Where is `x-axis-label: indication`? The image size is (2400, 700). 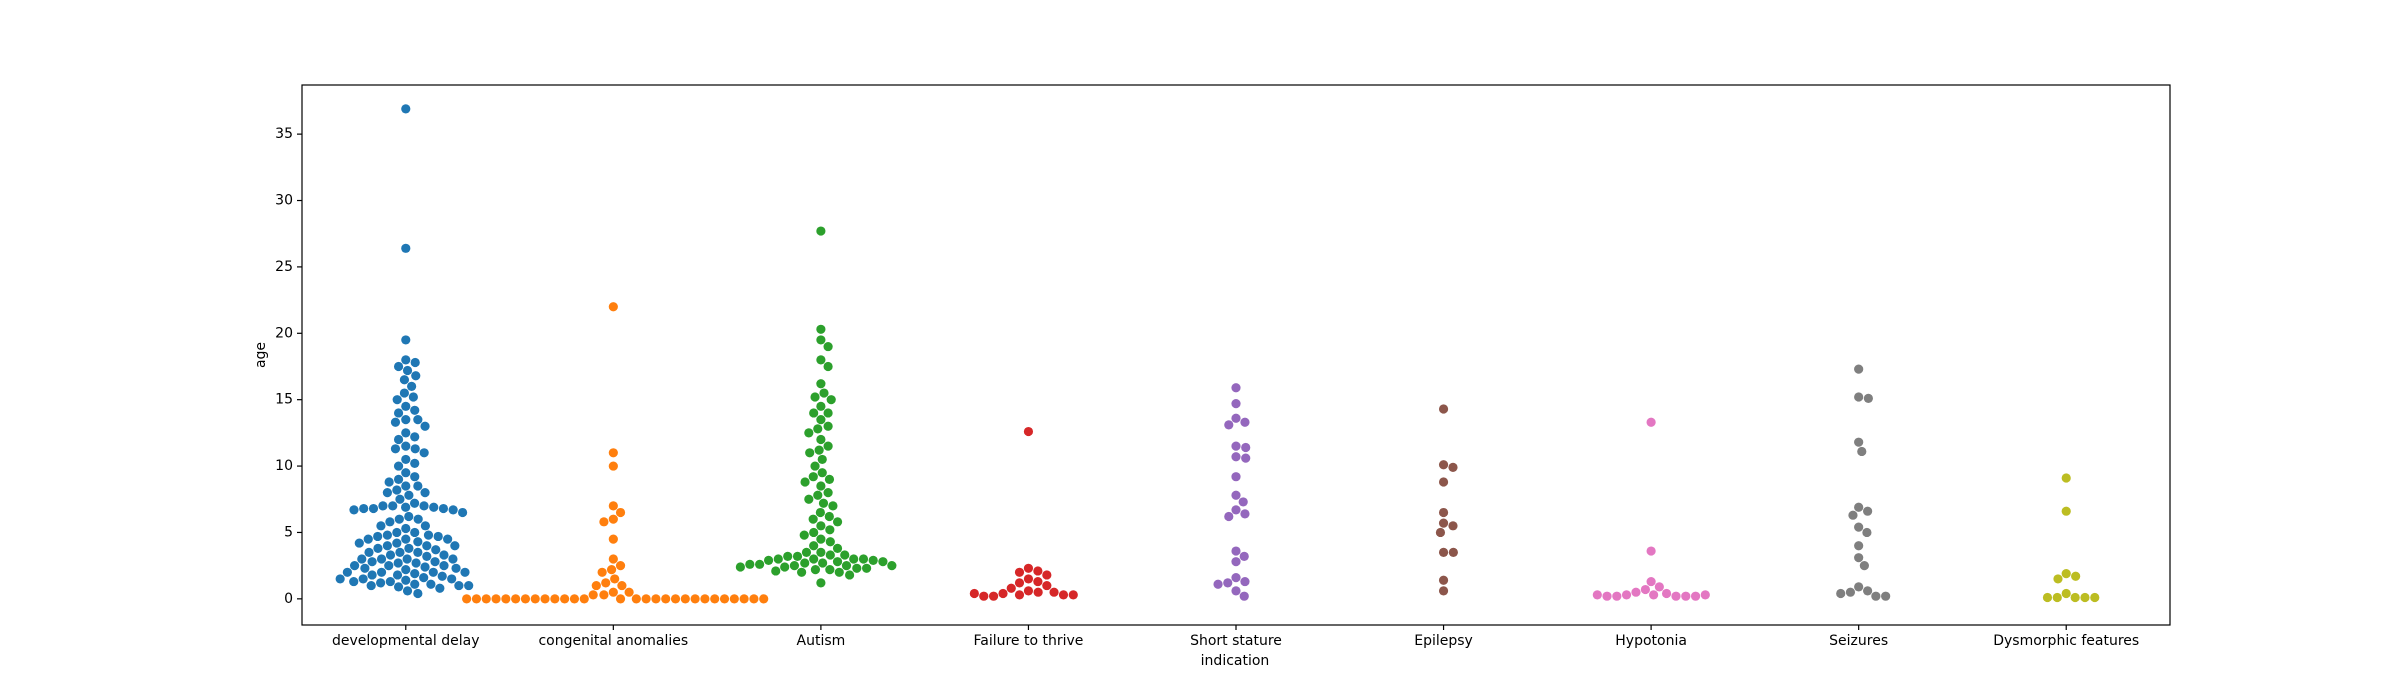
x-axis-label: indication is located at coordinates (1235, 661).